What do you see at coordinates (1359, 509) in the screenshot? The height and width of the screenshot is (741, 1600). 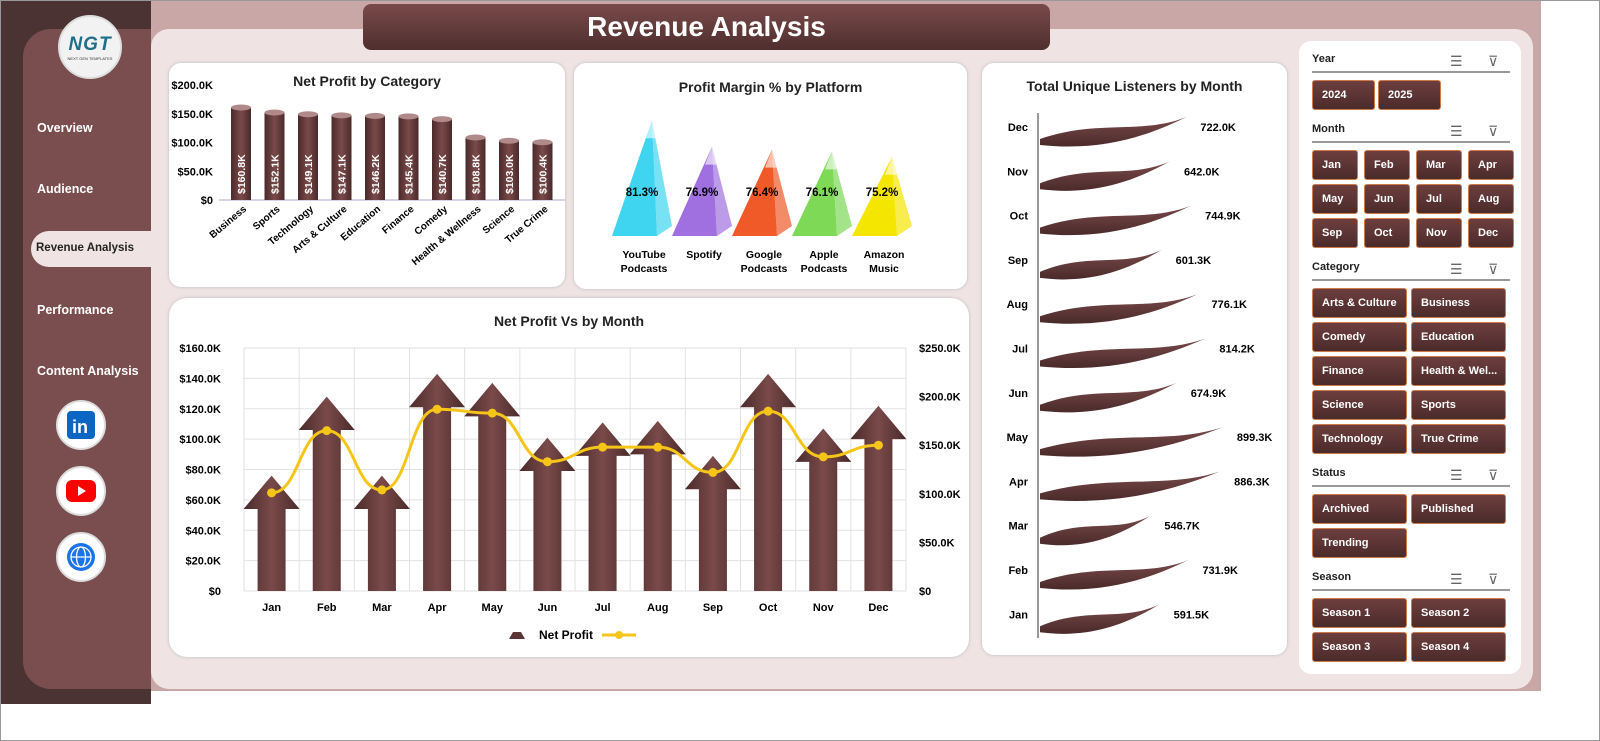 I see `slicer-button: Archived` at bounding box center [1359, 509].